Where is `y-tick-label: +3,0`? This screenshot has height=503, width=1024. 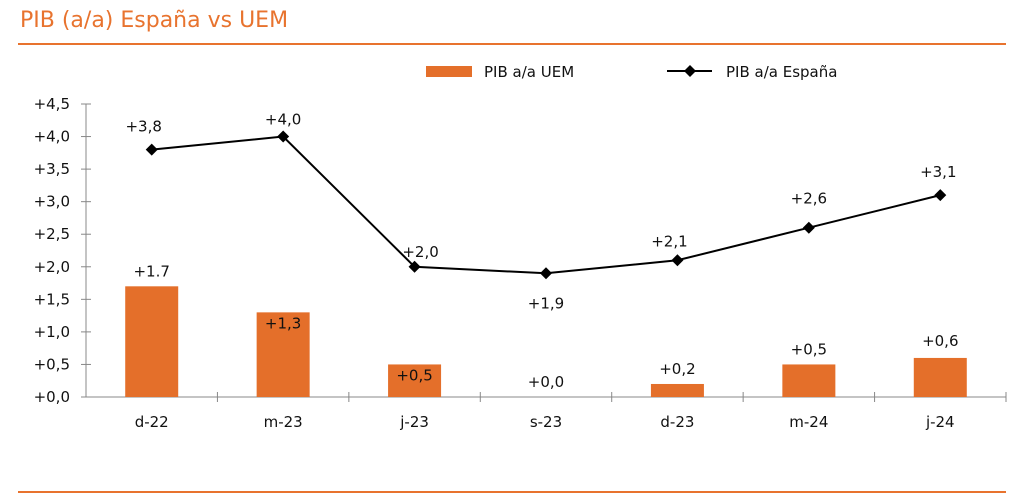
y-tick-label: +3,0 is located at coordinates (52, 202).